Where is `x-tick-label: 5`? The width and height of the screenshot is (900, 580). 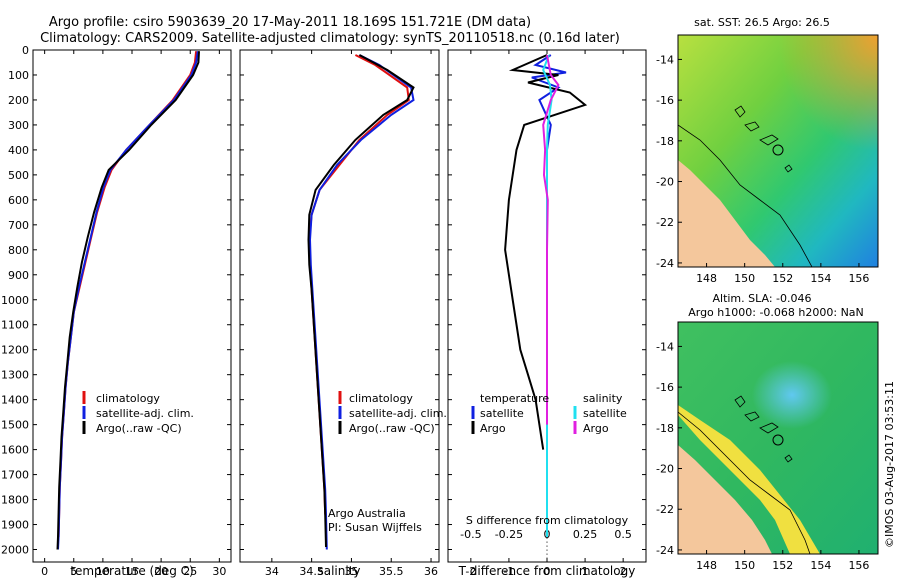 x-tick-label: 5 is located at coordinates (73, 571).